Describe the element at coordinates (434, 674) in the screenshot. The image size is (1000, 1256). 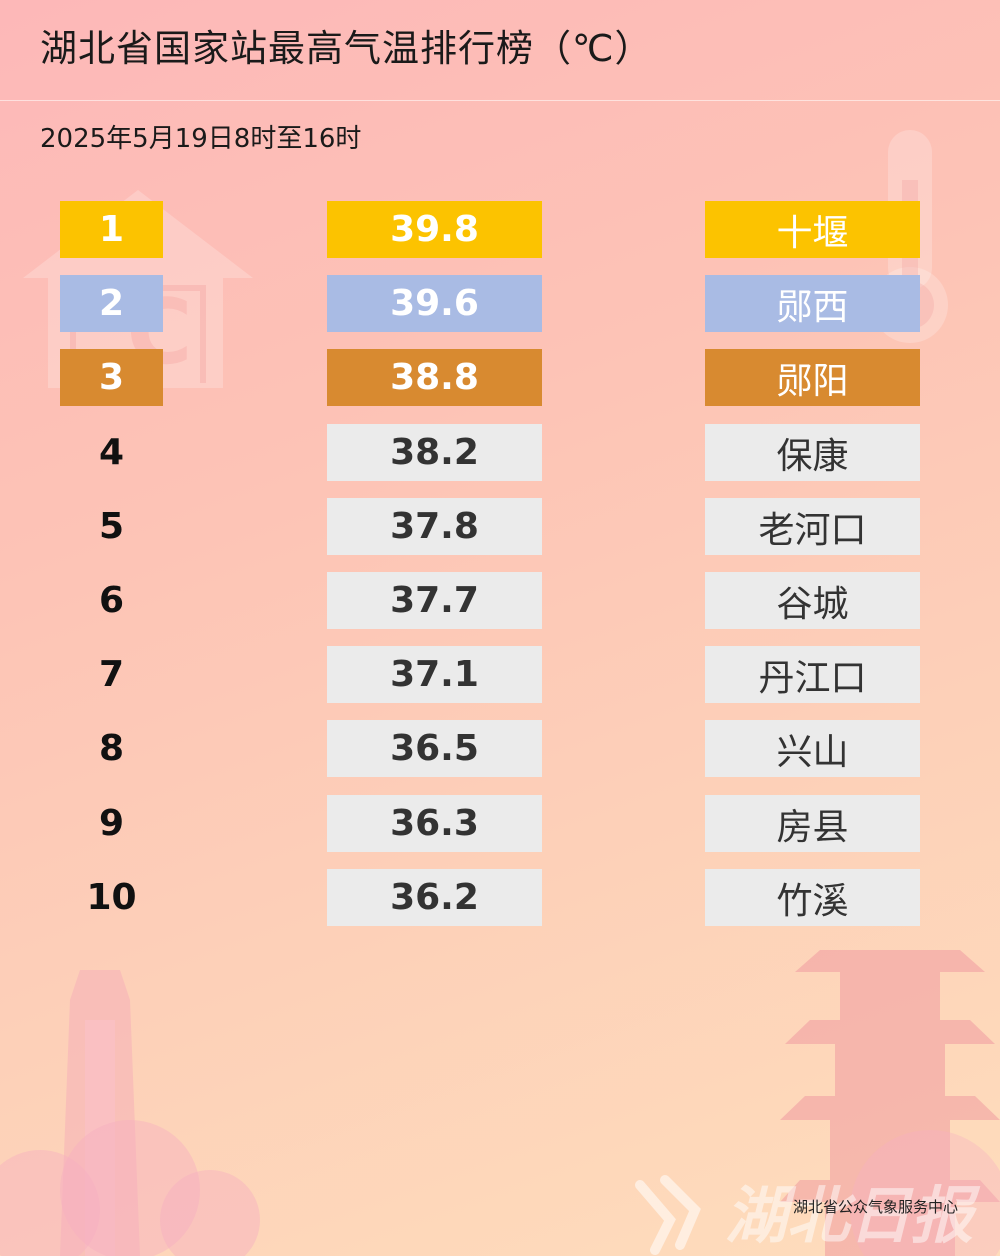
I see `temperature-cell: 37.1` at that location.